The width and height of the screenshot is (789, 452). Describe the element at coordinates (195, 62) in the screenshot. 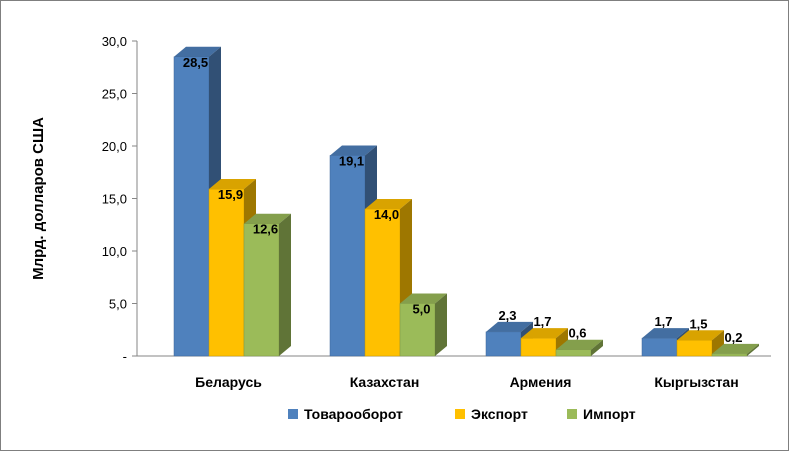

I see `data-label: 28,5` at that location.